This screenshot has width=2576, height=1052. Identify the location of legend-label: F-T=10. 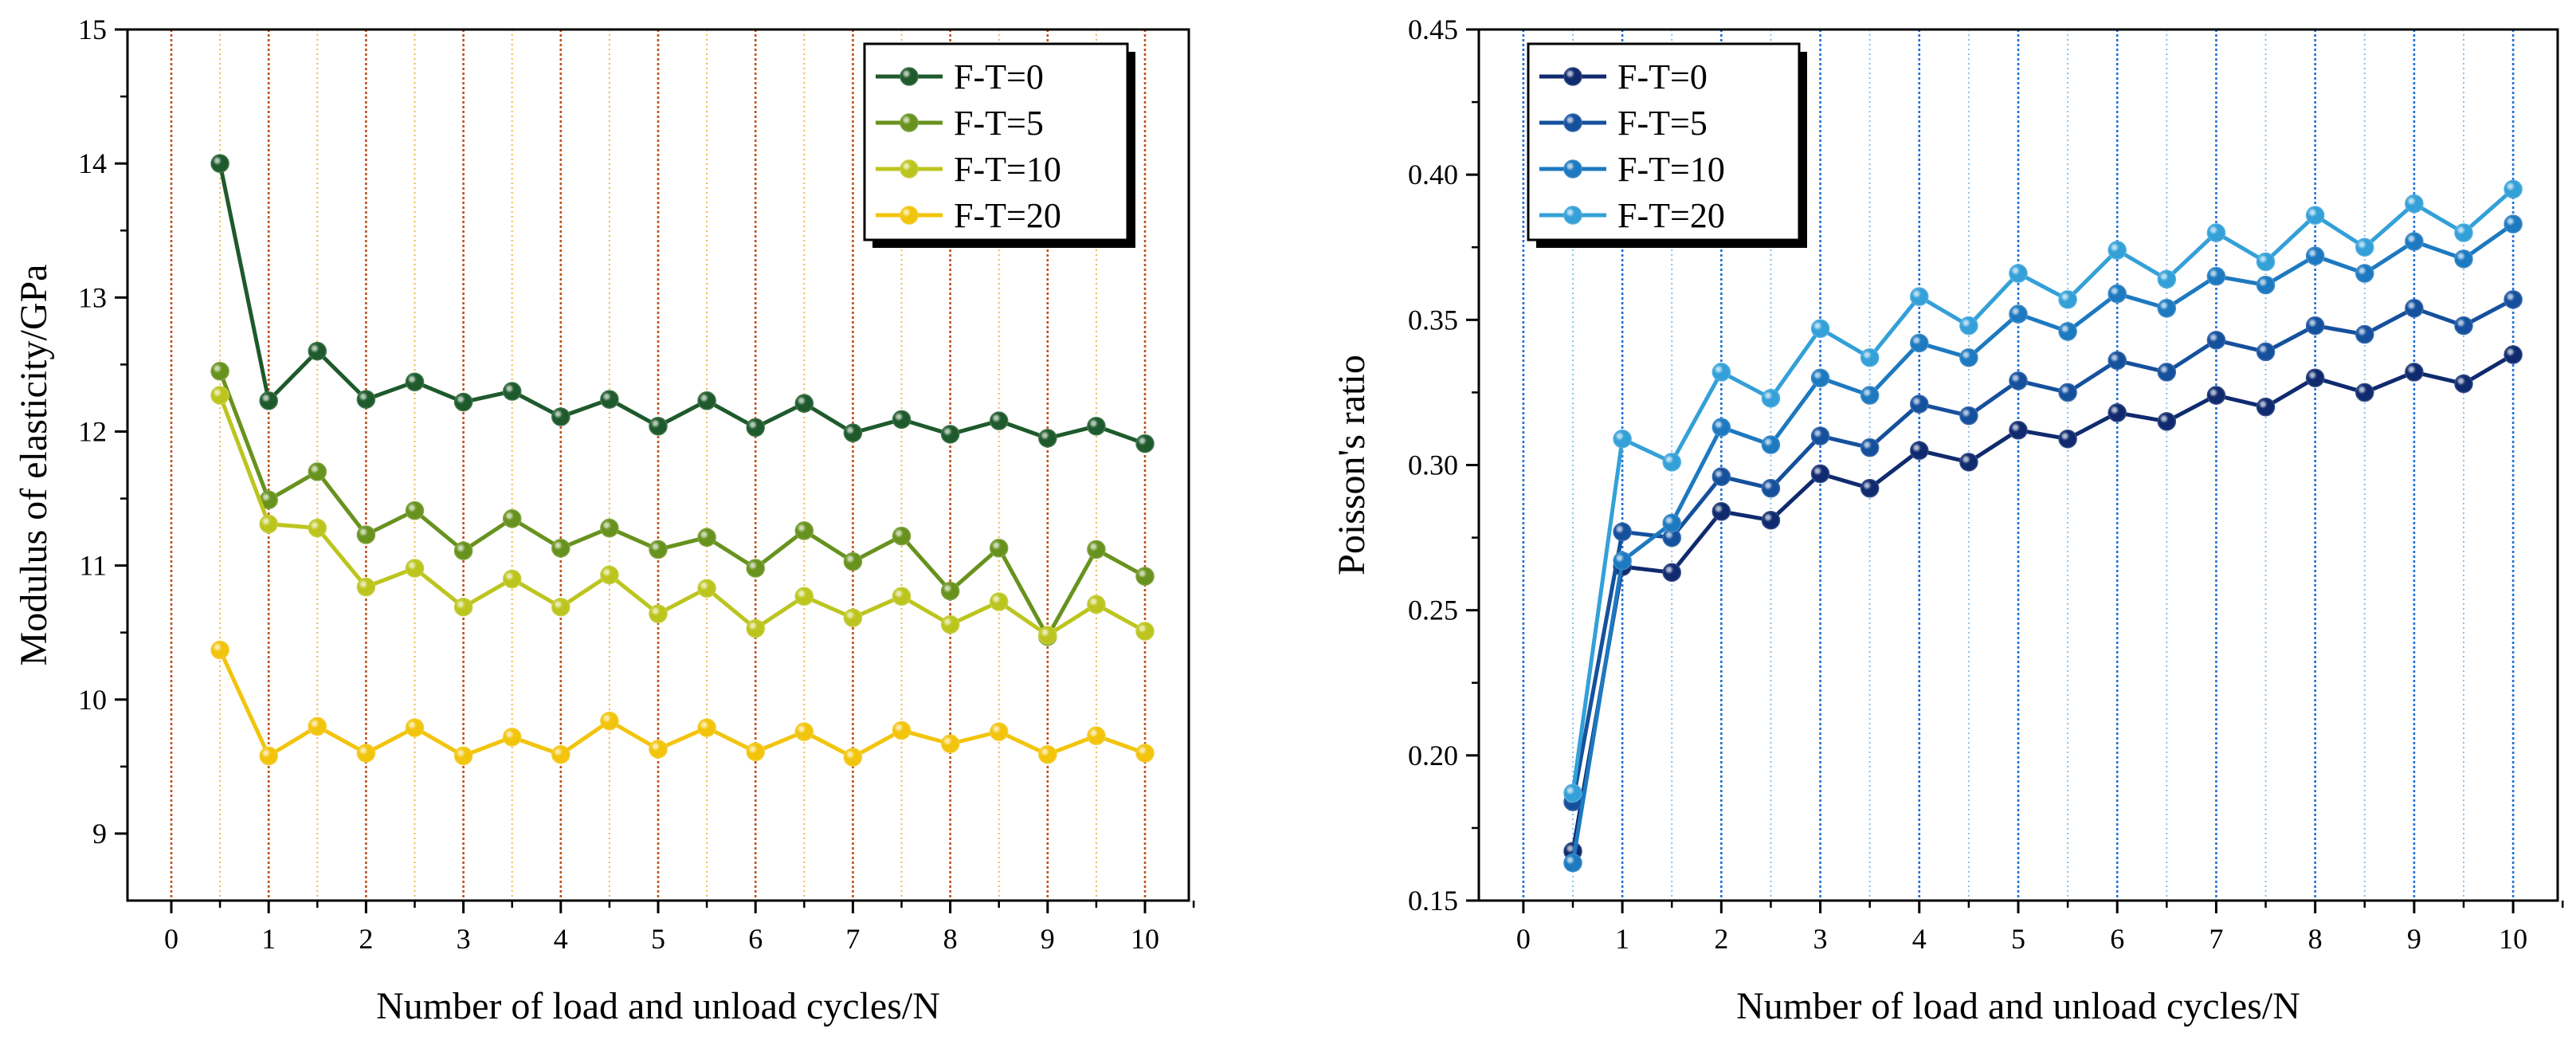
(1007, 170).